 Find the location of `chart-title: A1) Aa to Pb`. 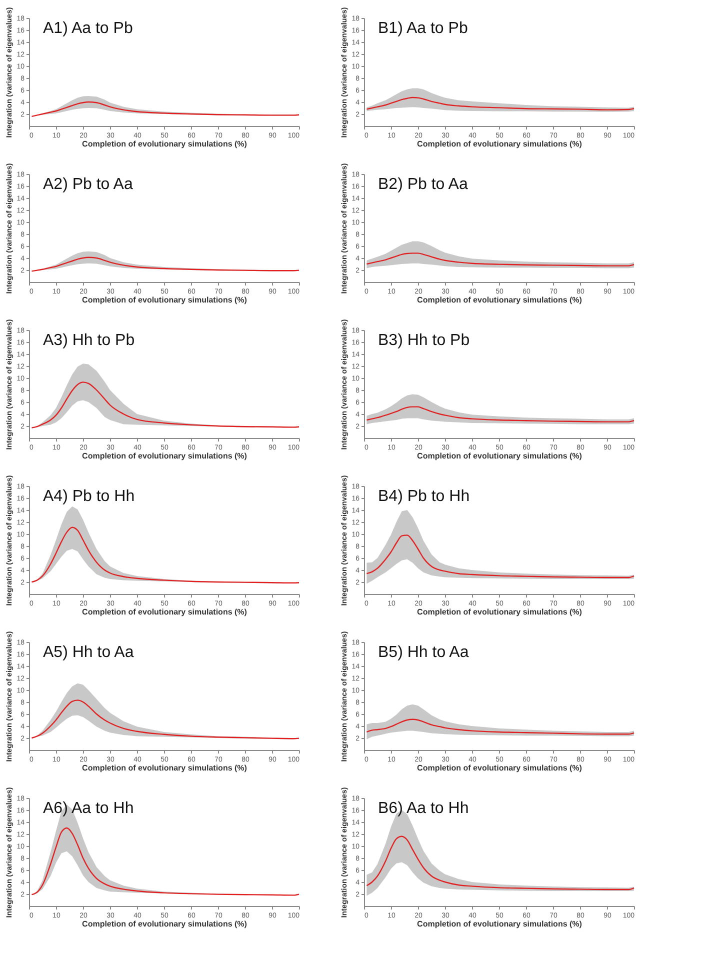

chart-title: A1) Aa to Pb is located at coordinates (88, 28).